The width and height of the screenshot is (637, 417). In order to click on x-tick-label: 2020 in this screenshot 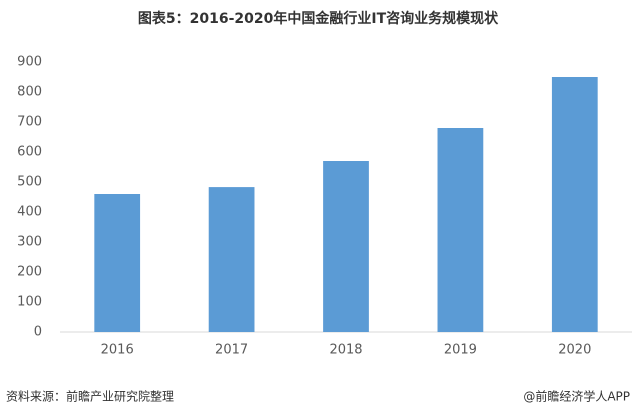, I will do `click(574, 350)`.